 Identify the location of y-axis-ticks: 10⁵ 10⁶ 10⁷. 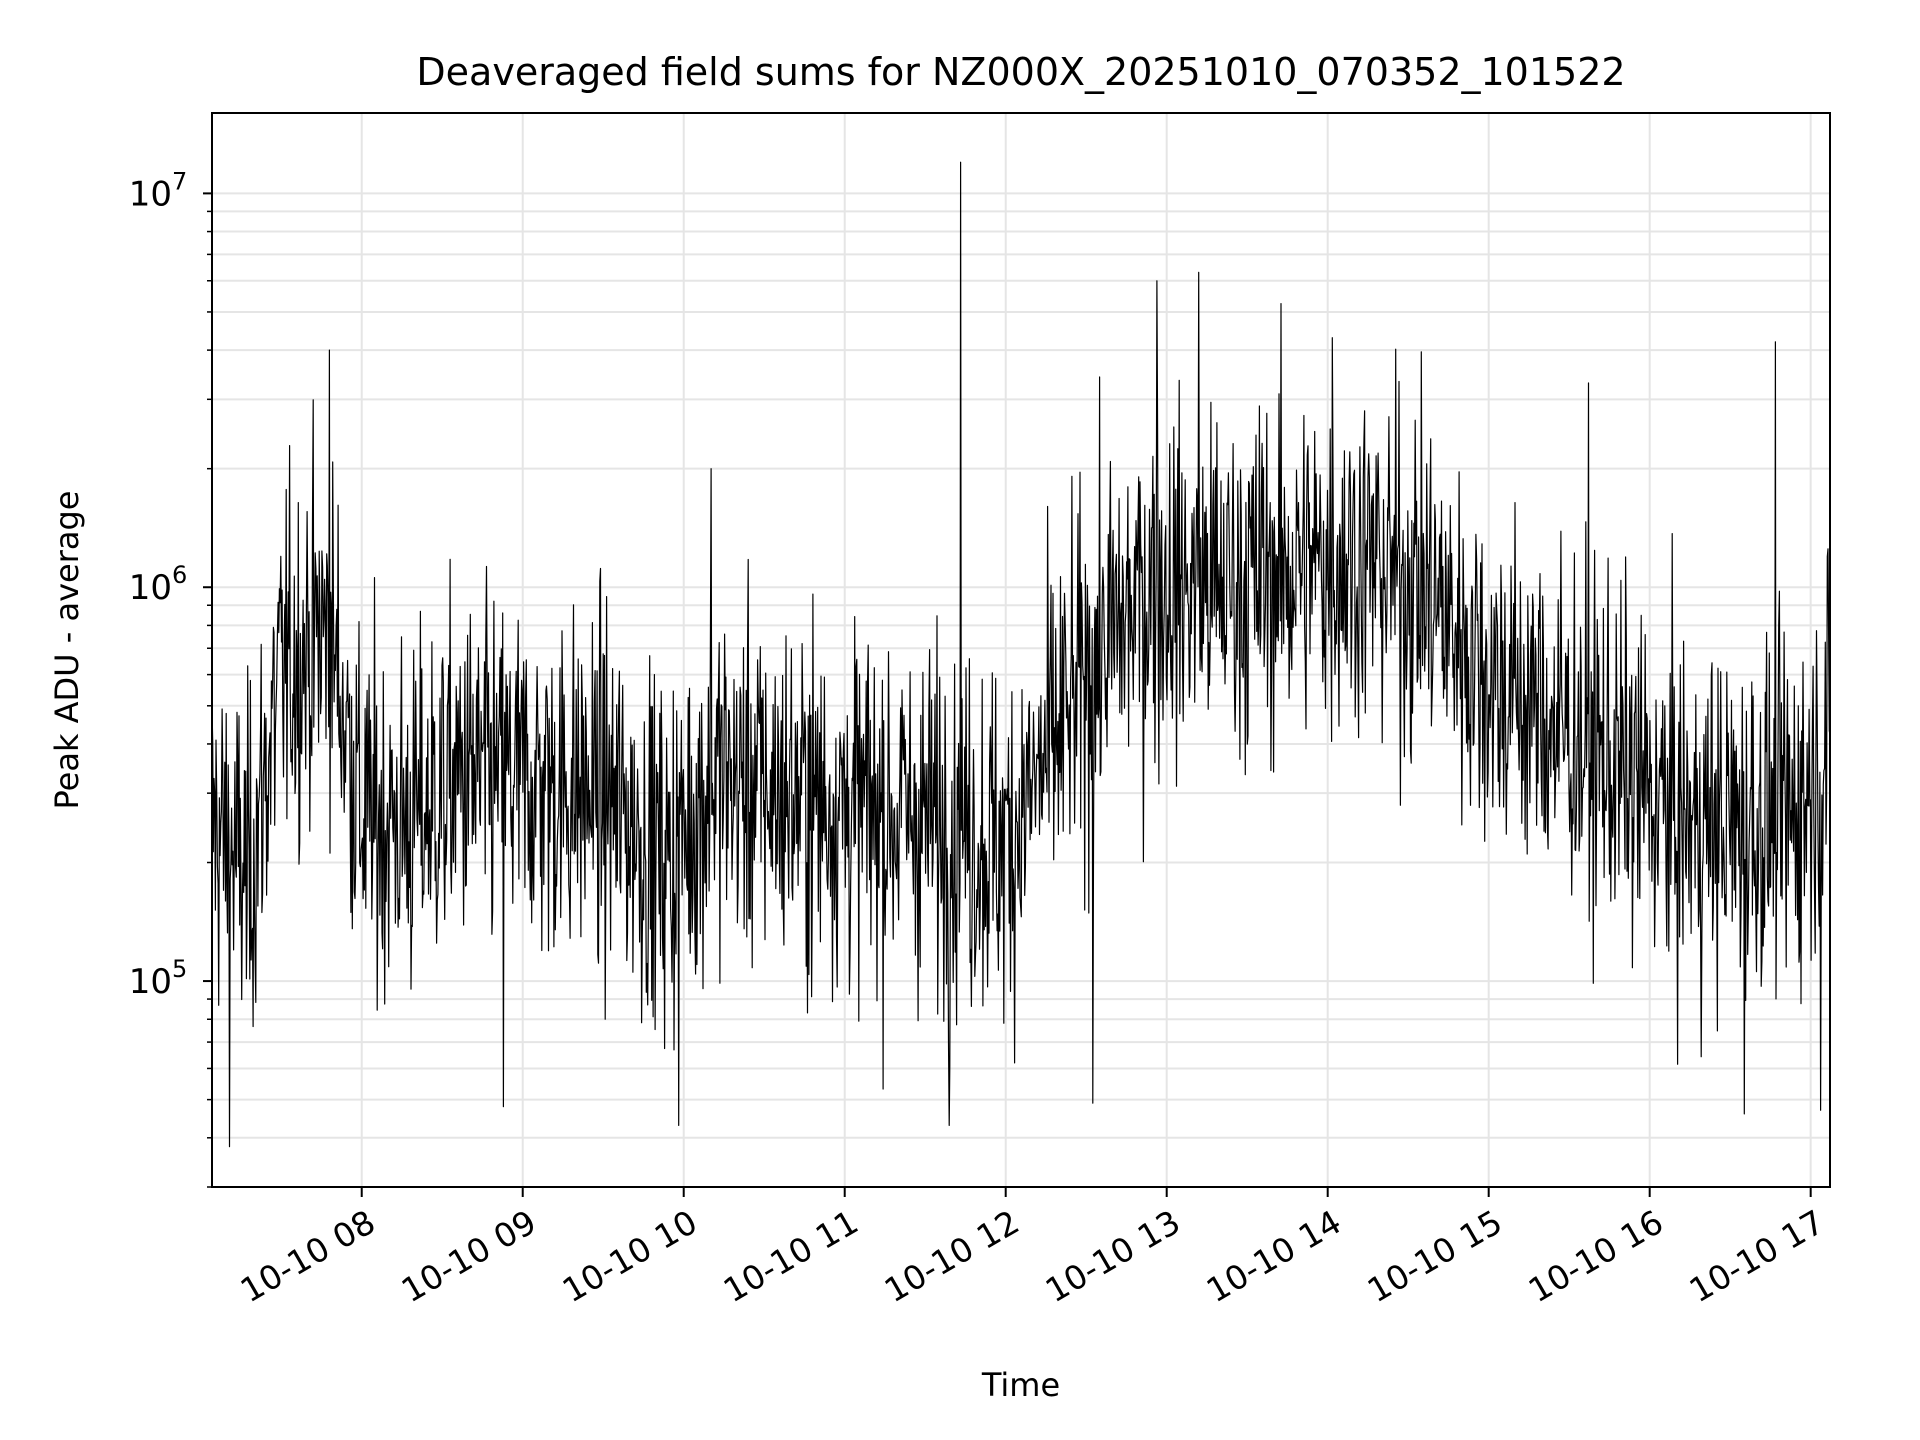
(170, 677).